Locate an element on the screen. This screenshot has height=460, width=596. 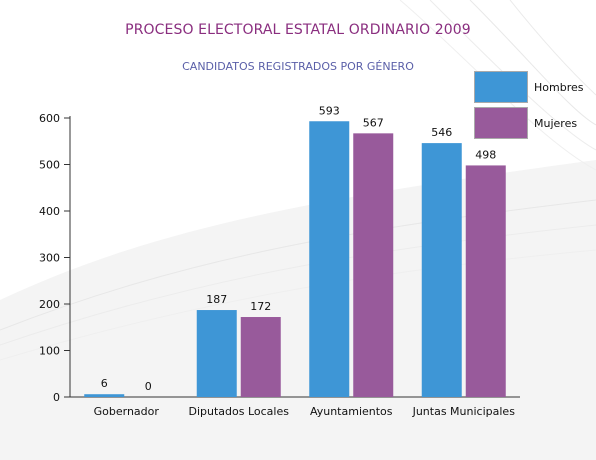
data-label-hombres: 6 is located at coordinates (104, 383).